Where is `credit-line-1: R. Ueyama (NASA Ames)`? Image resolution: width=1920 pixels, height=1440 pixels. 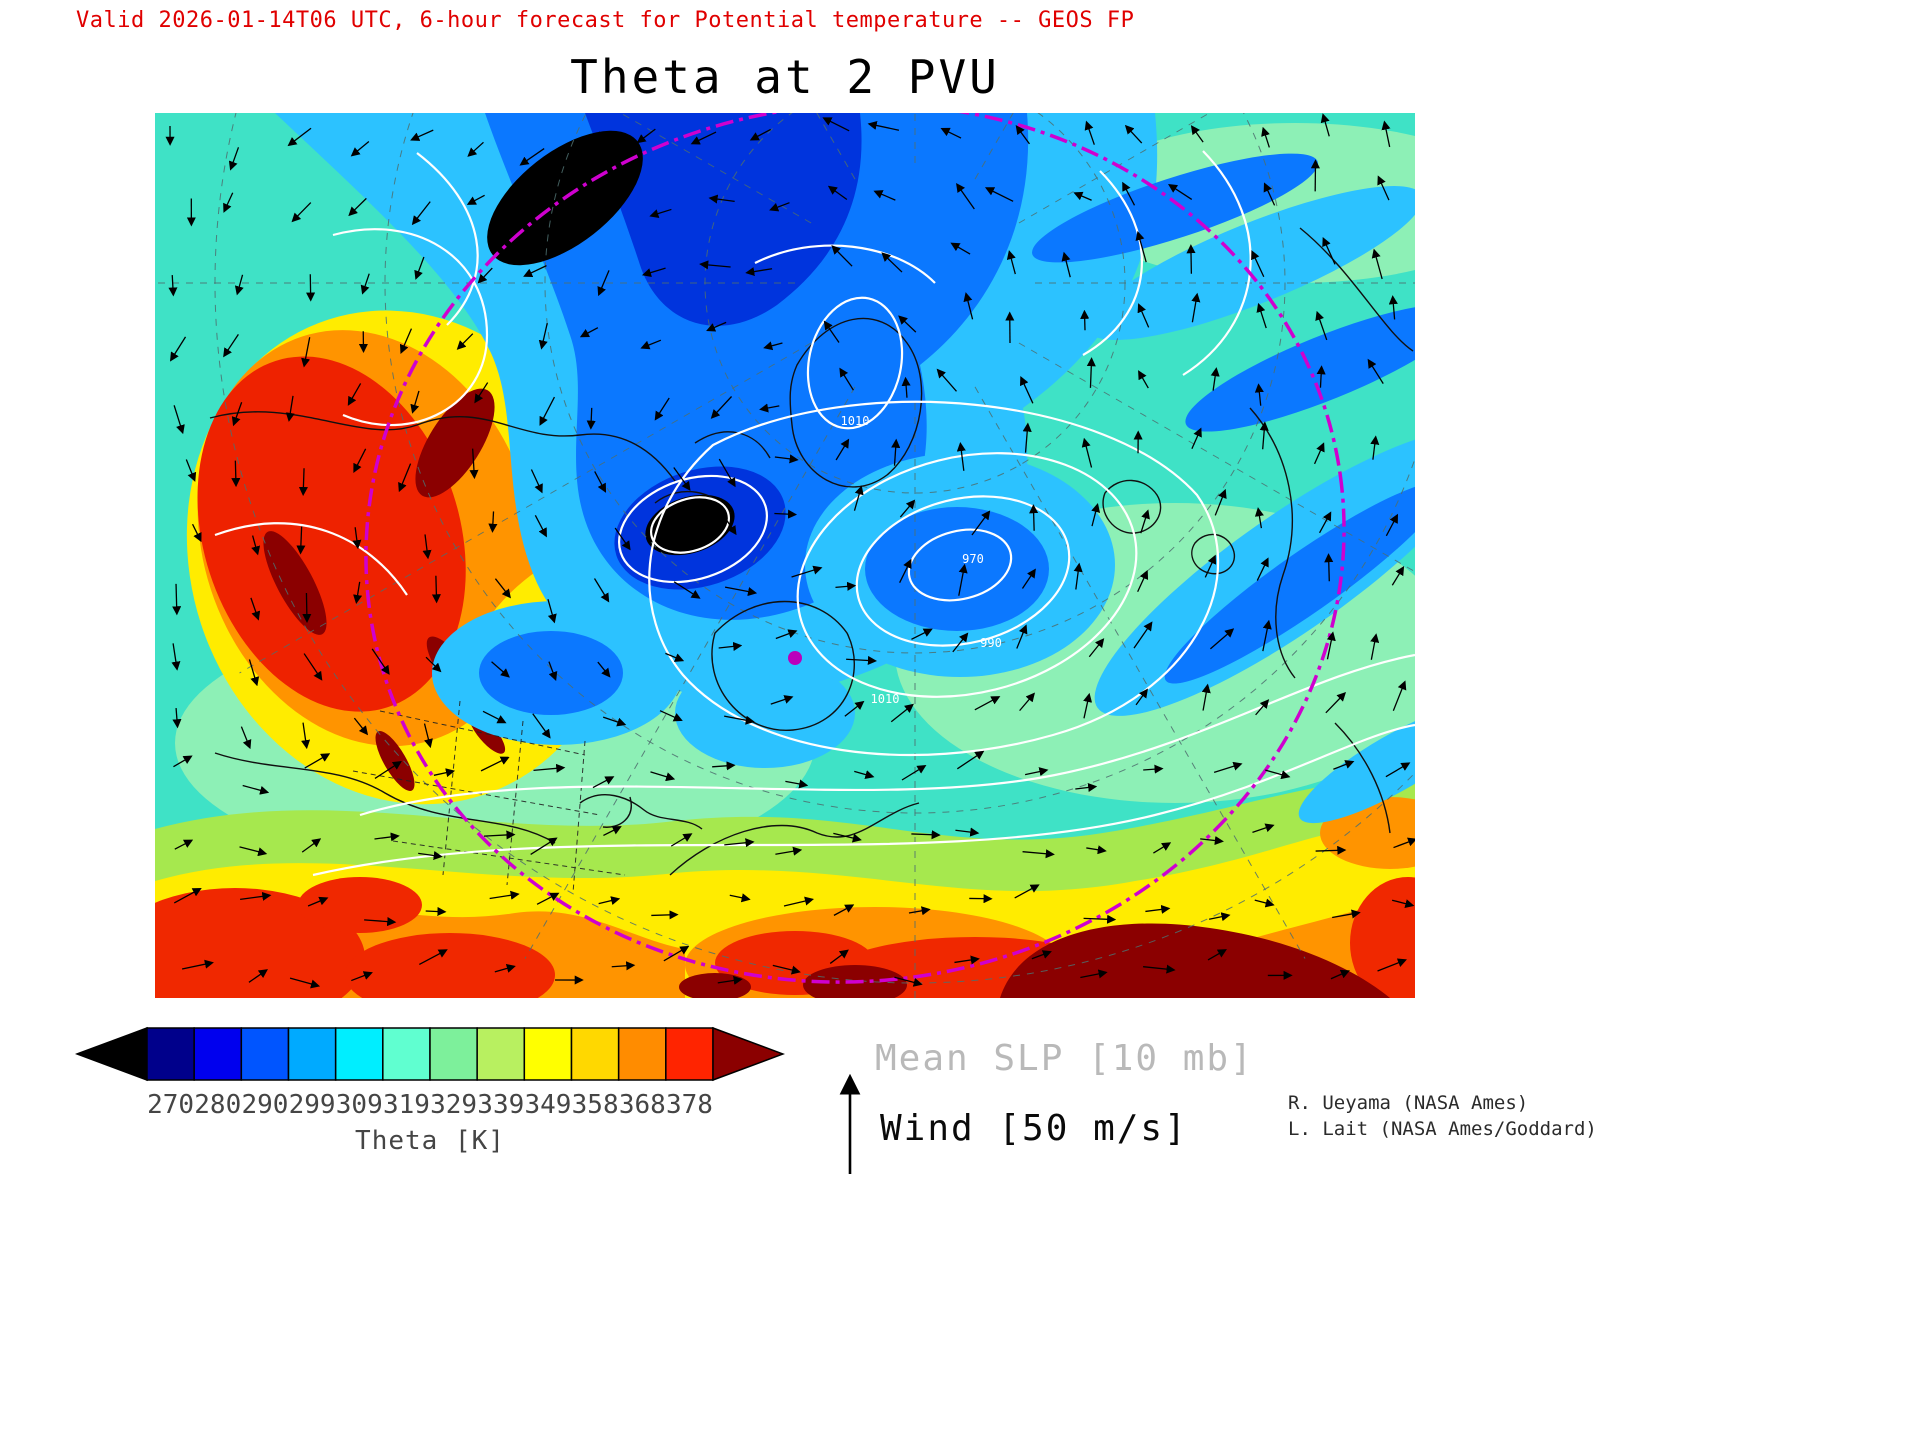
credit-line-1: R. Ueyama (NASA Ames) is located at coordinates (1408, 1103).